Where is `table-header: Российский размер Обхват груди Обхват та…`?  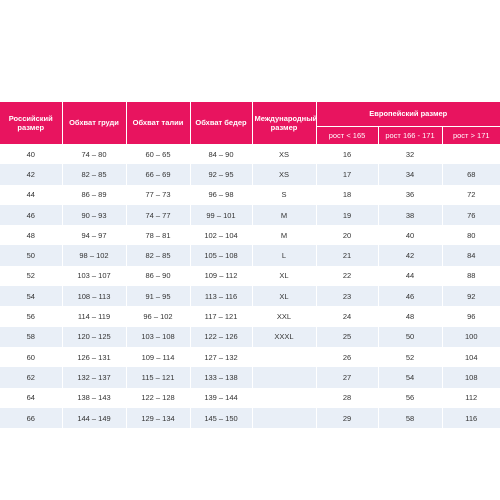
table-header: Российский размер Обхват груди Обхват та… is located at coordinates (250, 123).